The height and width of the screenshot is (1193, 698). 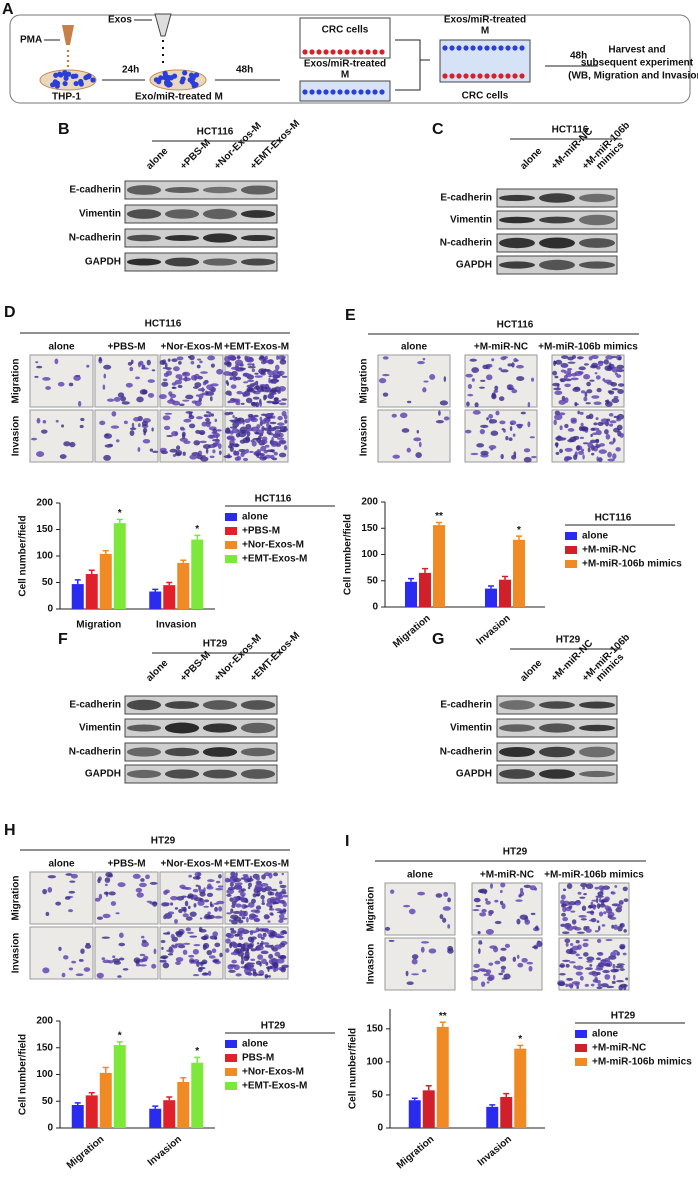 I want to click on protein-label: Vimentin, so click(x=100, y=728).